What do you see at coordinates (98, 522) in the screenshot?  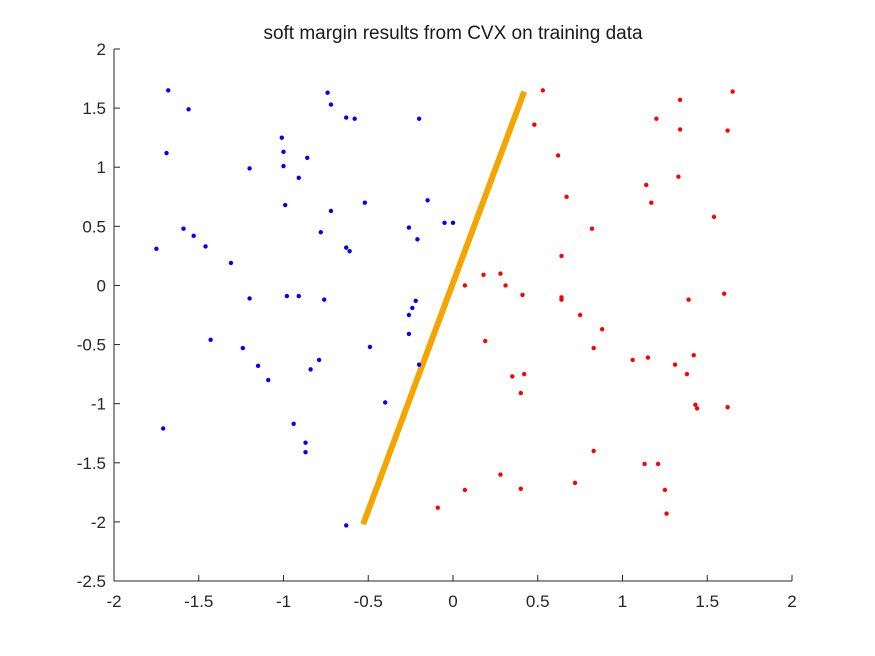 I see `y-tick-label: -2` at bounding box center [98, 522].